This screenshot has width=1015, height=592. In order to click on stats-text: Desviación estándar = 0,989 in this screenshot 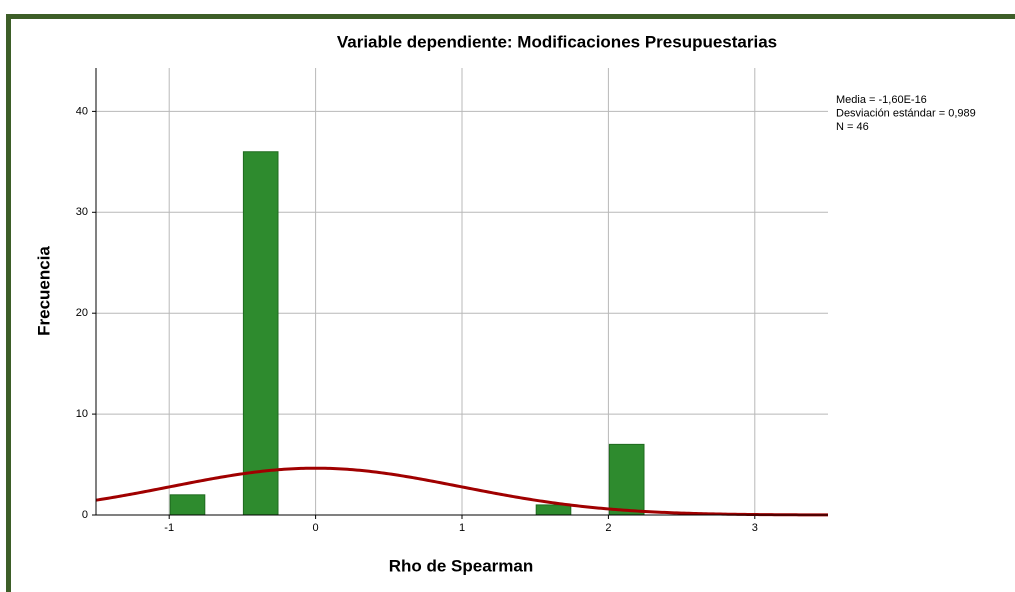, I will do `click(906, 113)`.